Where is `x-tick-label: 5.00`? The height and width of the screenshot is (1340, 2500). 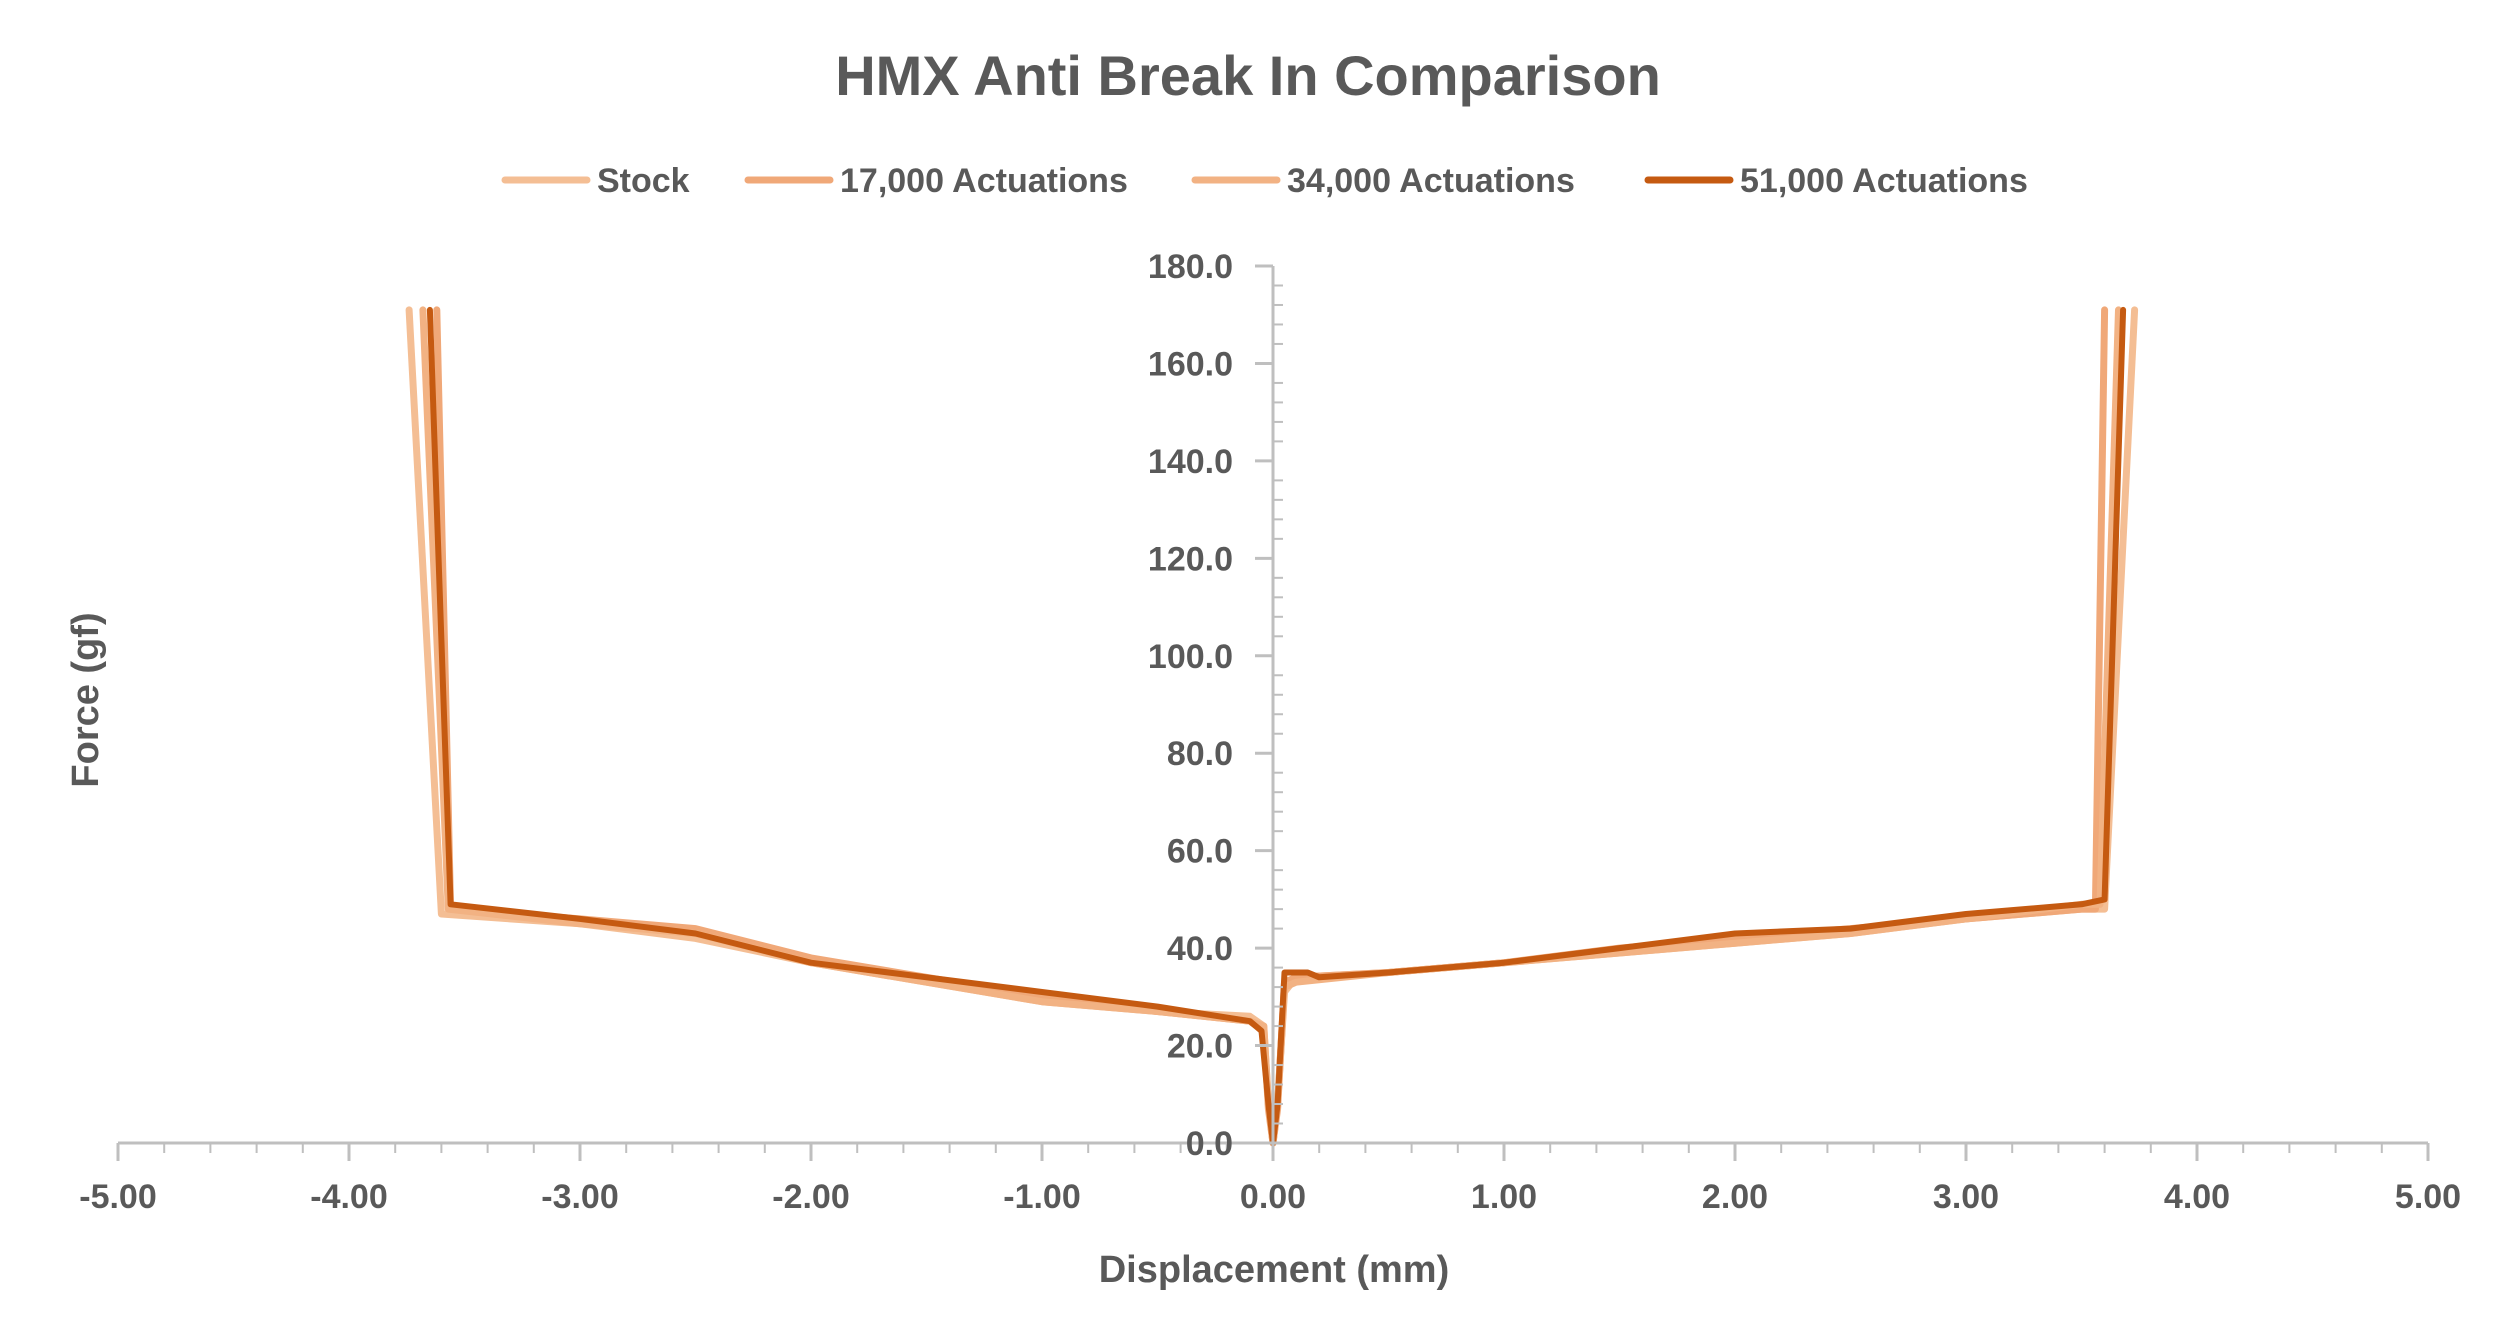 x-tick-label: 5.00 is located at coordinates (2428, 1197).